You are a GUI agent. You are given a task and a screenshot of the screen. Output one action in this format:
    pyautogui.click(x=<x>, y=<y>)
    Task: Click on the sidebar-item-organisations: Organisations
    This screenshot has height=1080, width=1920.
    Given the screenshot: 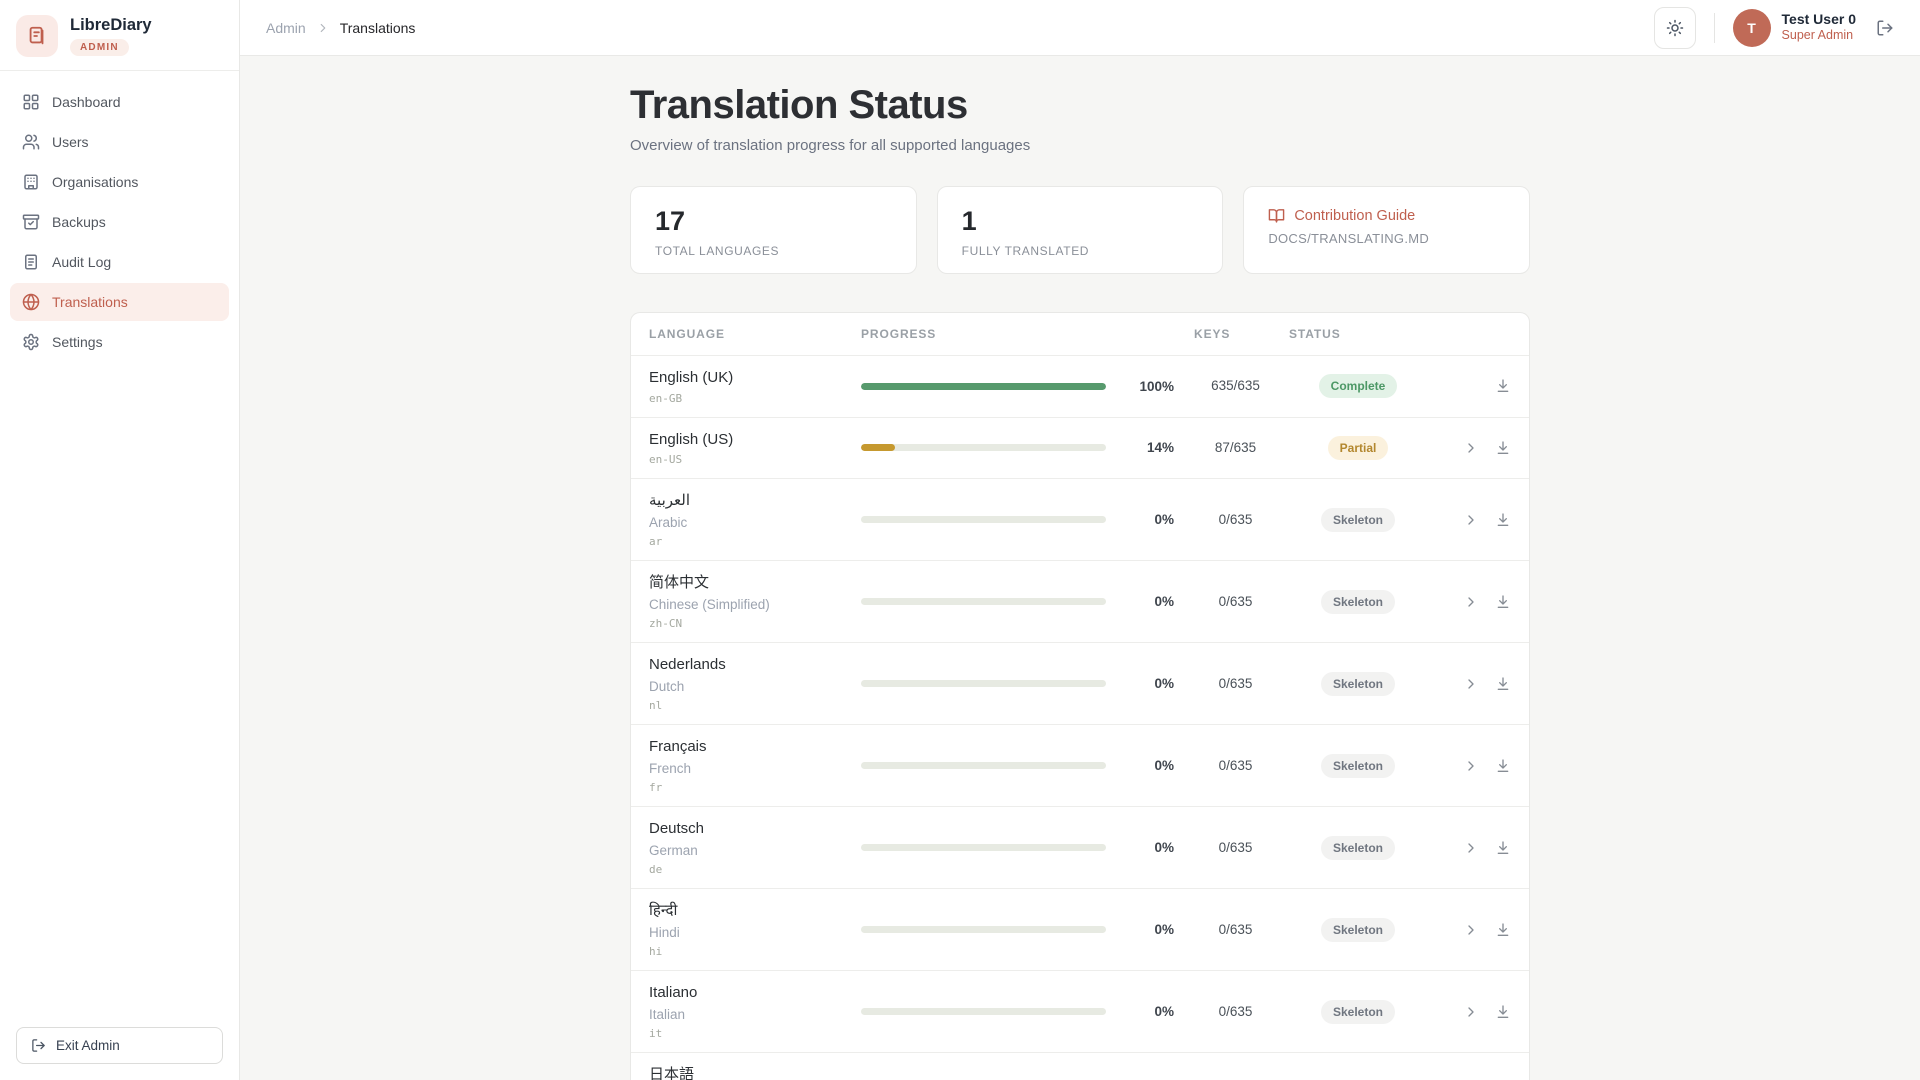 What is the action you would take?
    pyautogui.click(x=119, y=182)
    